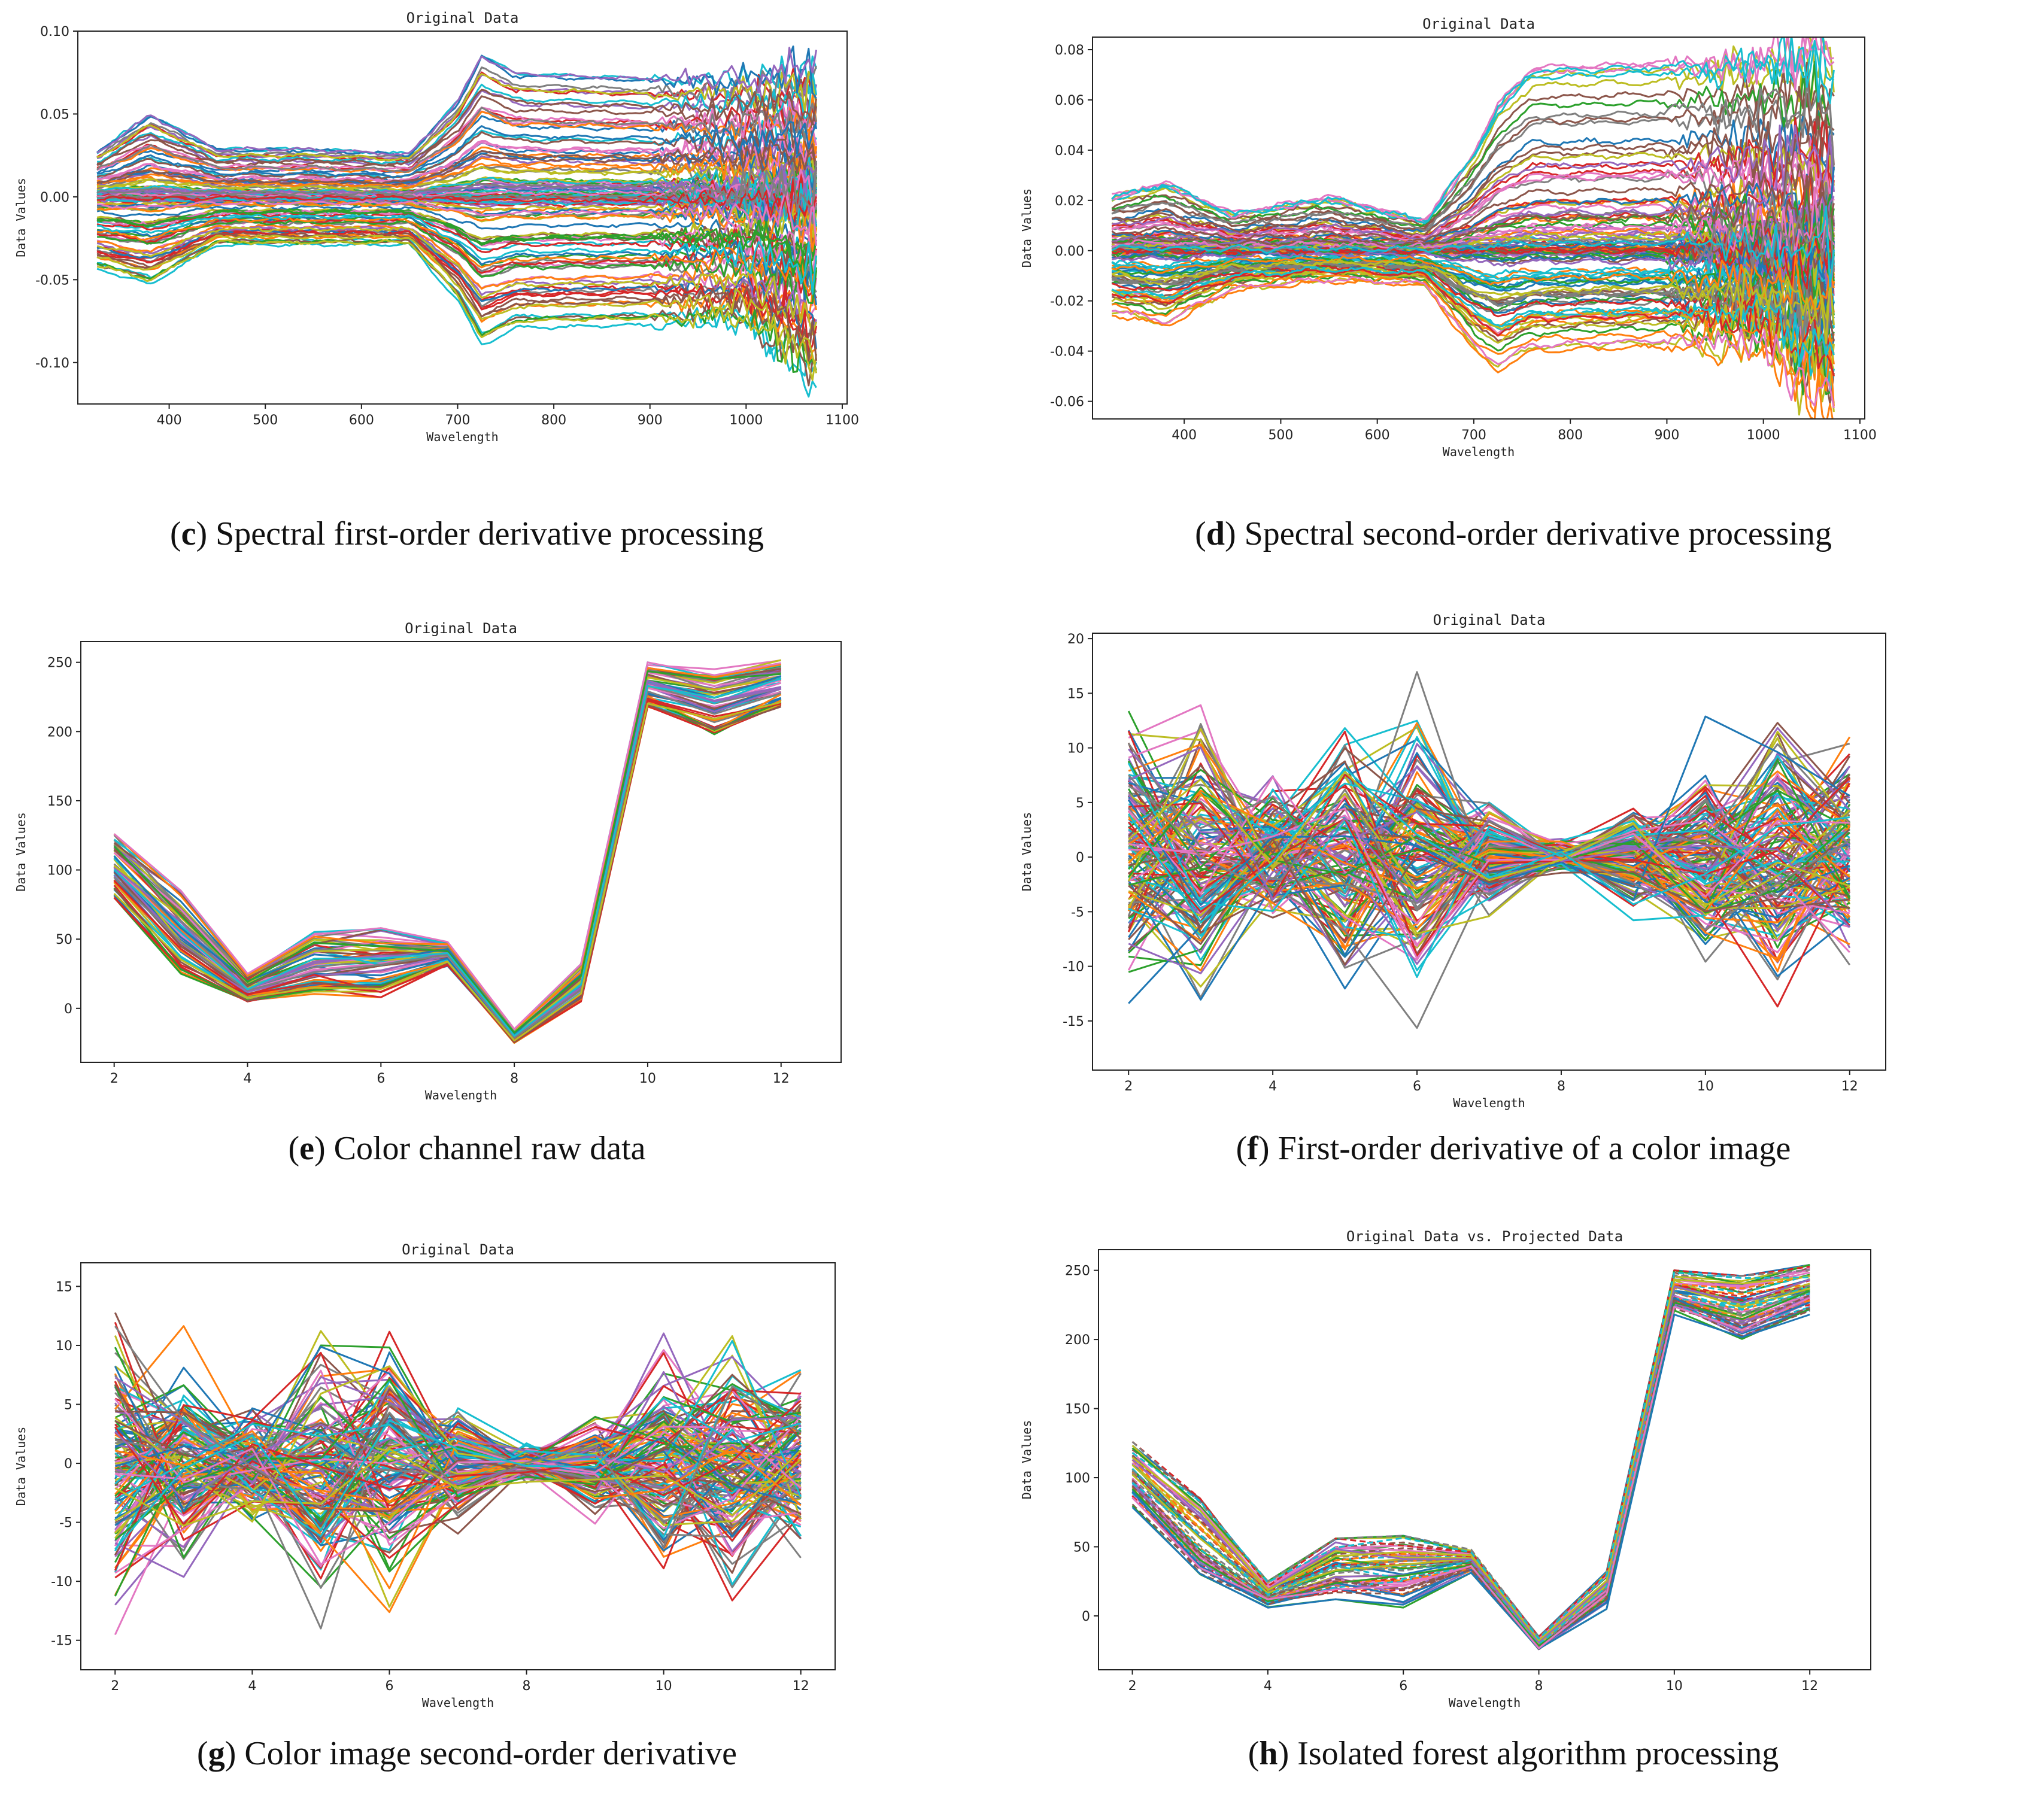 The image size is (2021, 1820). Describe the element at coordinates (1069, 252) in the screenshot. I see `y-tick-label: 0.00` at that location.